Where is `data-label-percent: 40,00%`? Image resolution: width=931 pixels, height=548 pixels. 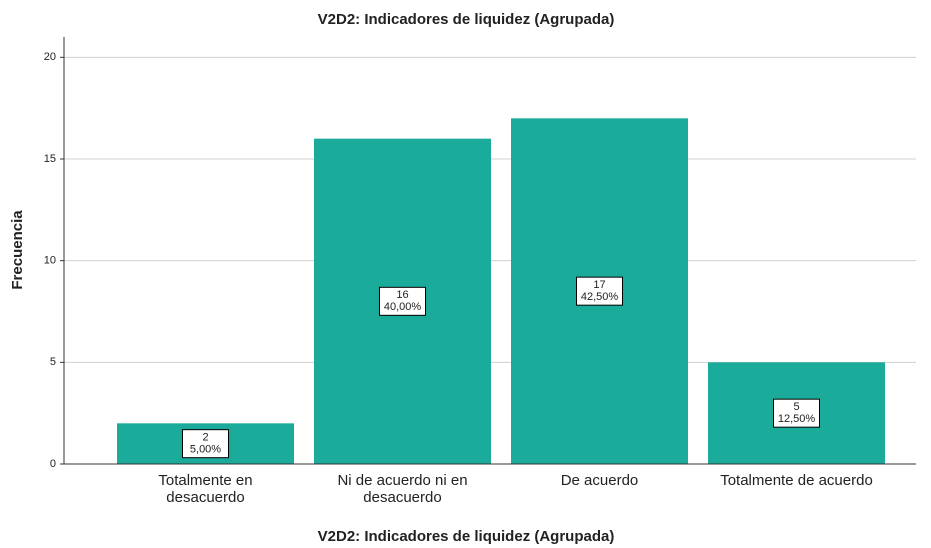
data-label-percent: 40,00% is located at coordinates (403, 307).